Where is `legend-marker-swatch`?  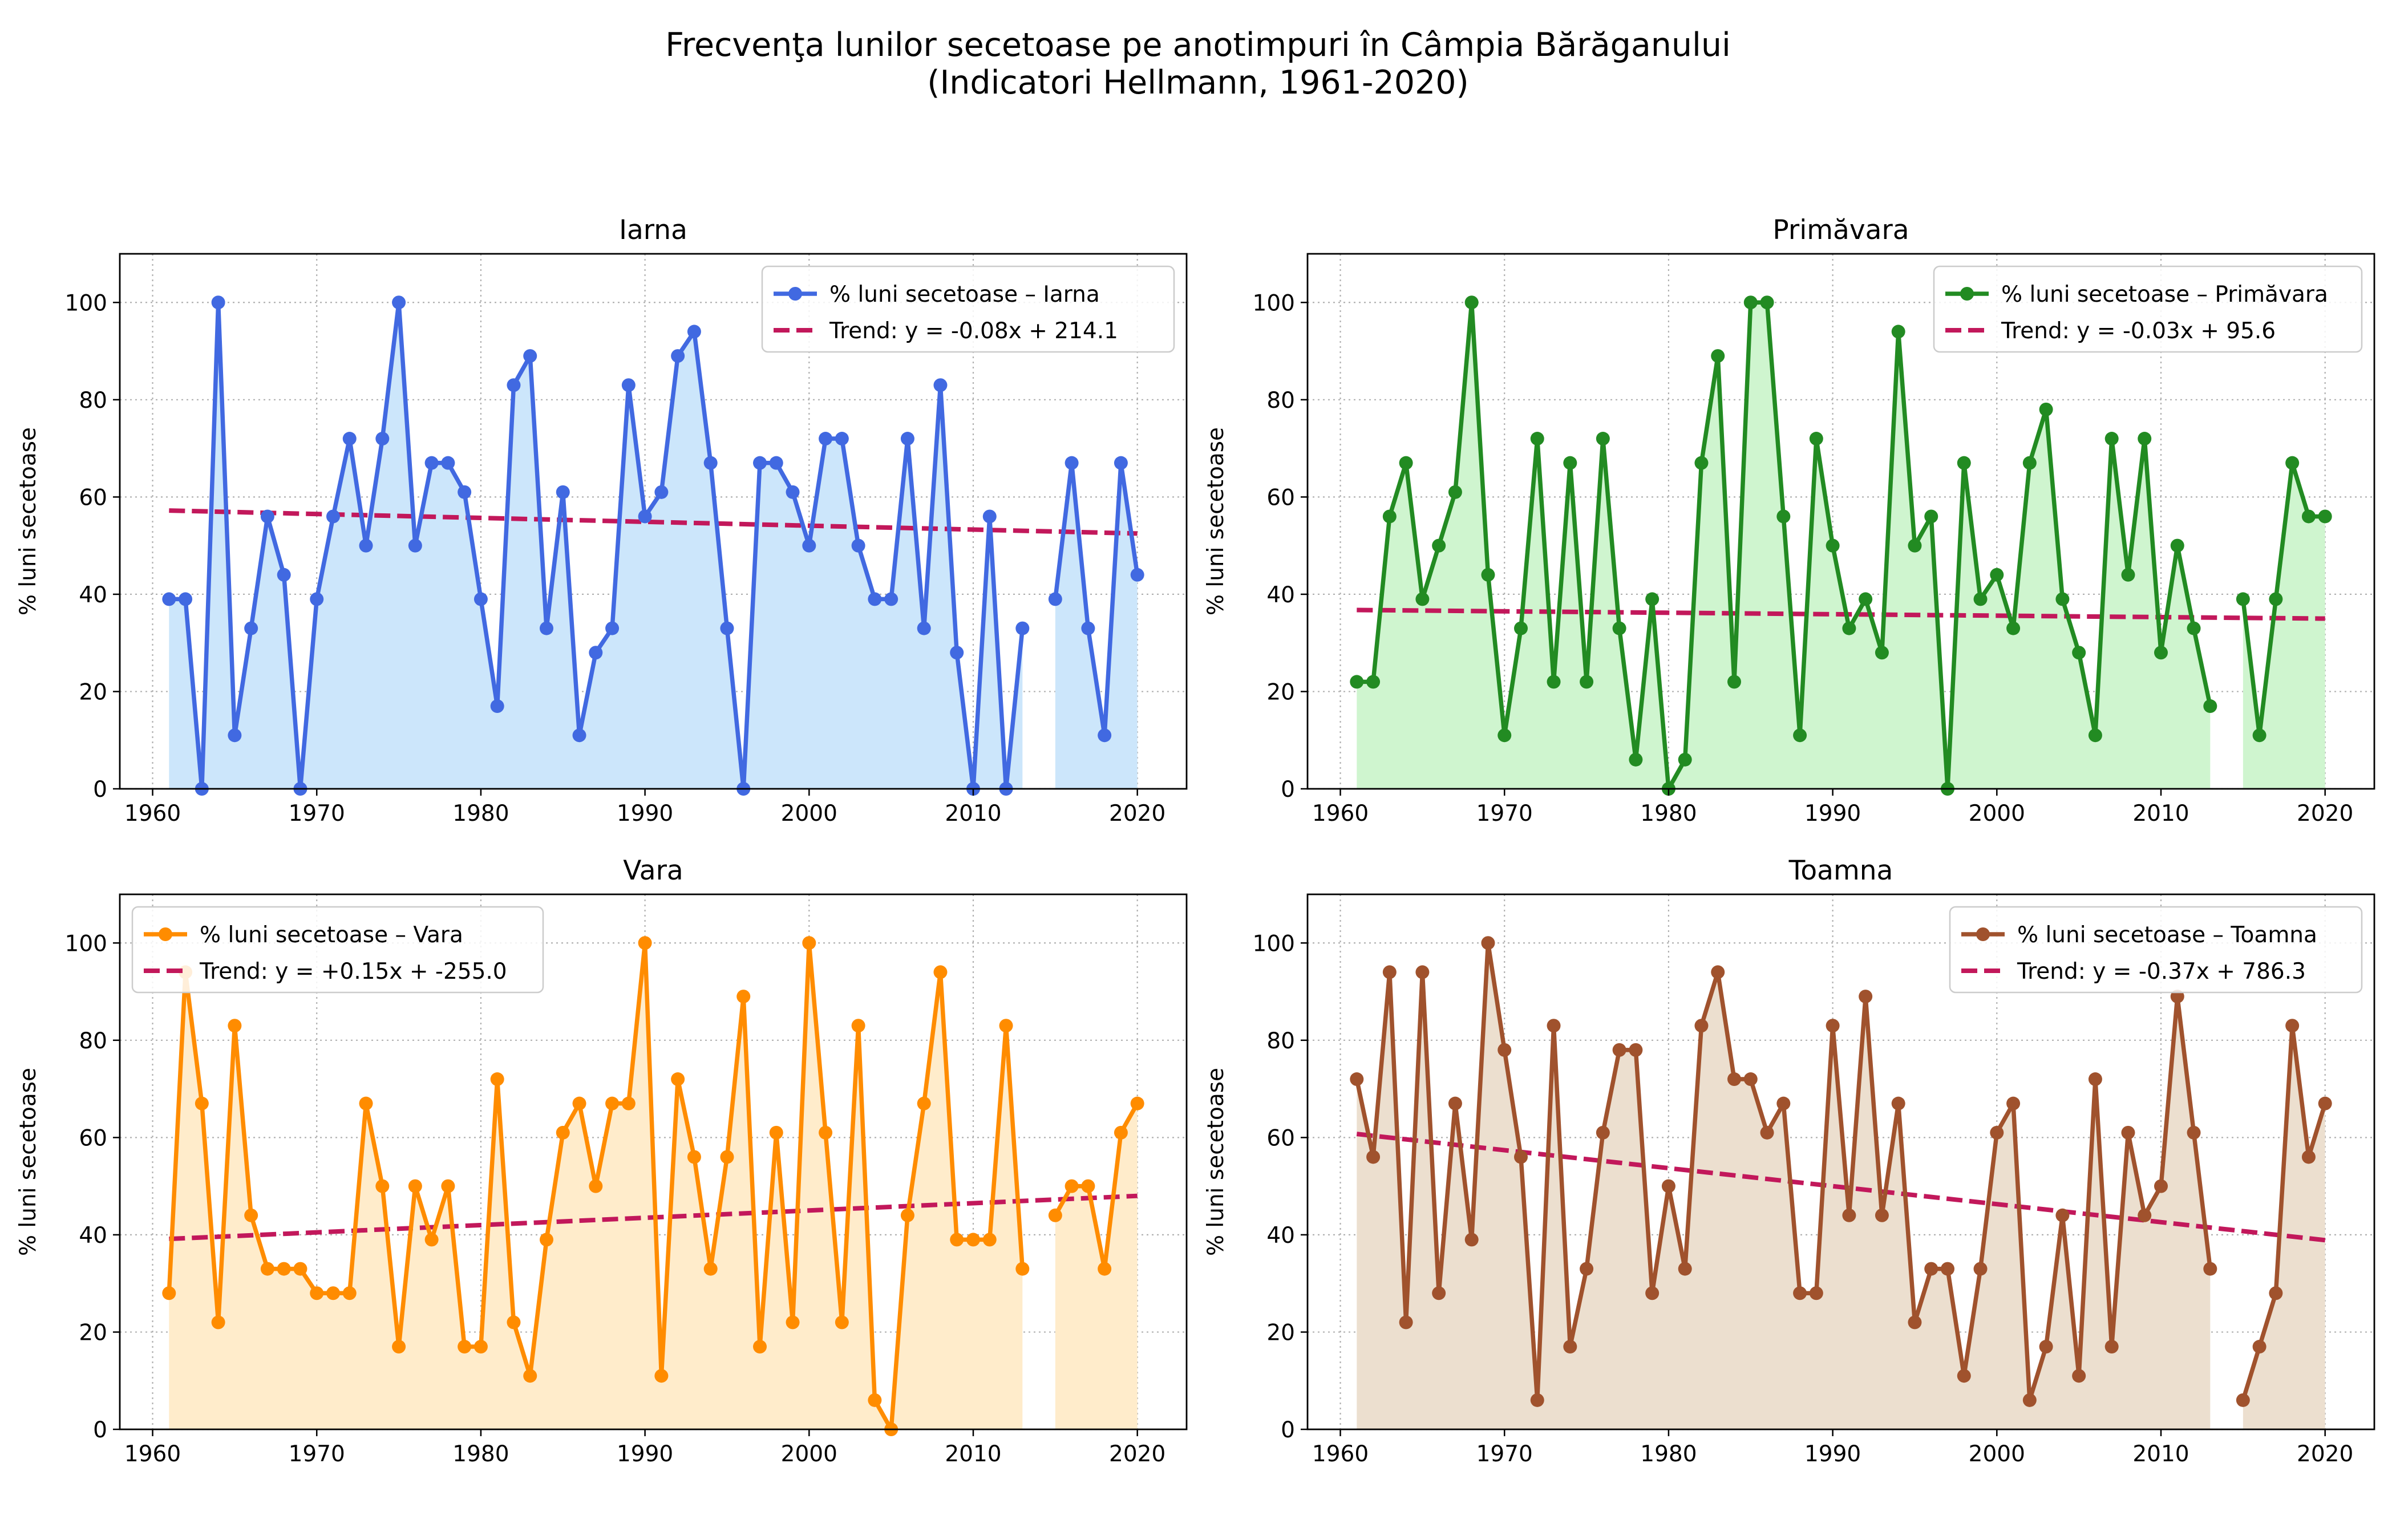 legend-marker-swatch is located at coordinates (795, 294).